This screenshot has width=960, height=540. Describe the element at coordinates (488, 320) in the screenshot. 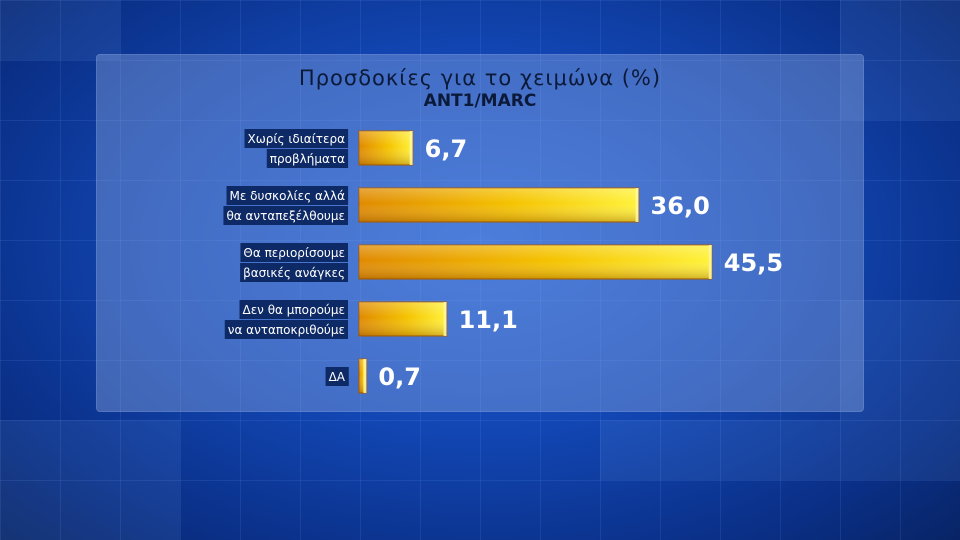

I see `data-label: 11,1` at that location.